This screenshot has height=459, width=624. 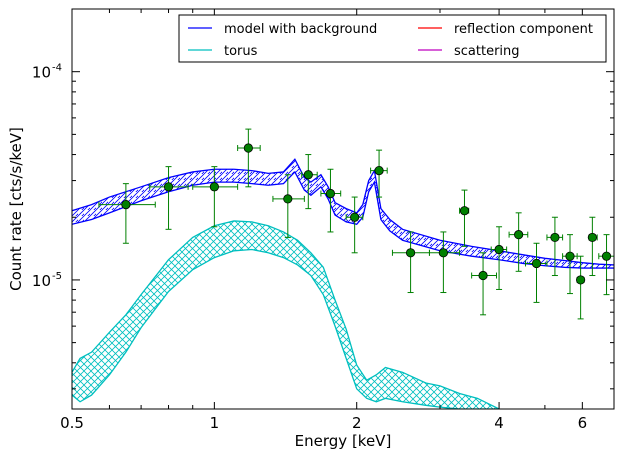 What do you see at coordinates (583, 423) in the screenshot?
I see `x-tick-label: 6` at bounding box center [583, 423].